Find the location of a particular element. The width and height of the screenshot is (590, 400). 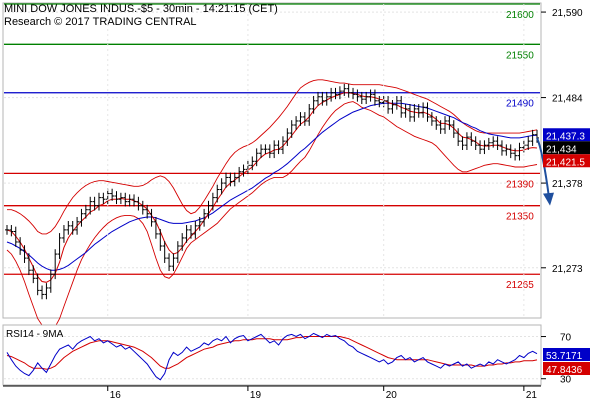

rsi-tag: 53.7171 is located at coordinates (566, 355).